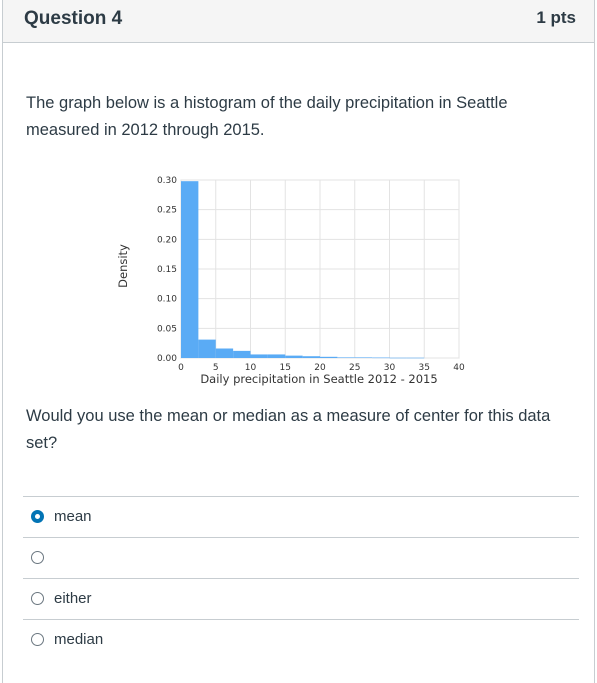  I want to click on x-tick-label: 25, so click(354, 368).